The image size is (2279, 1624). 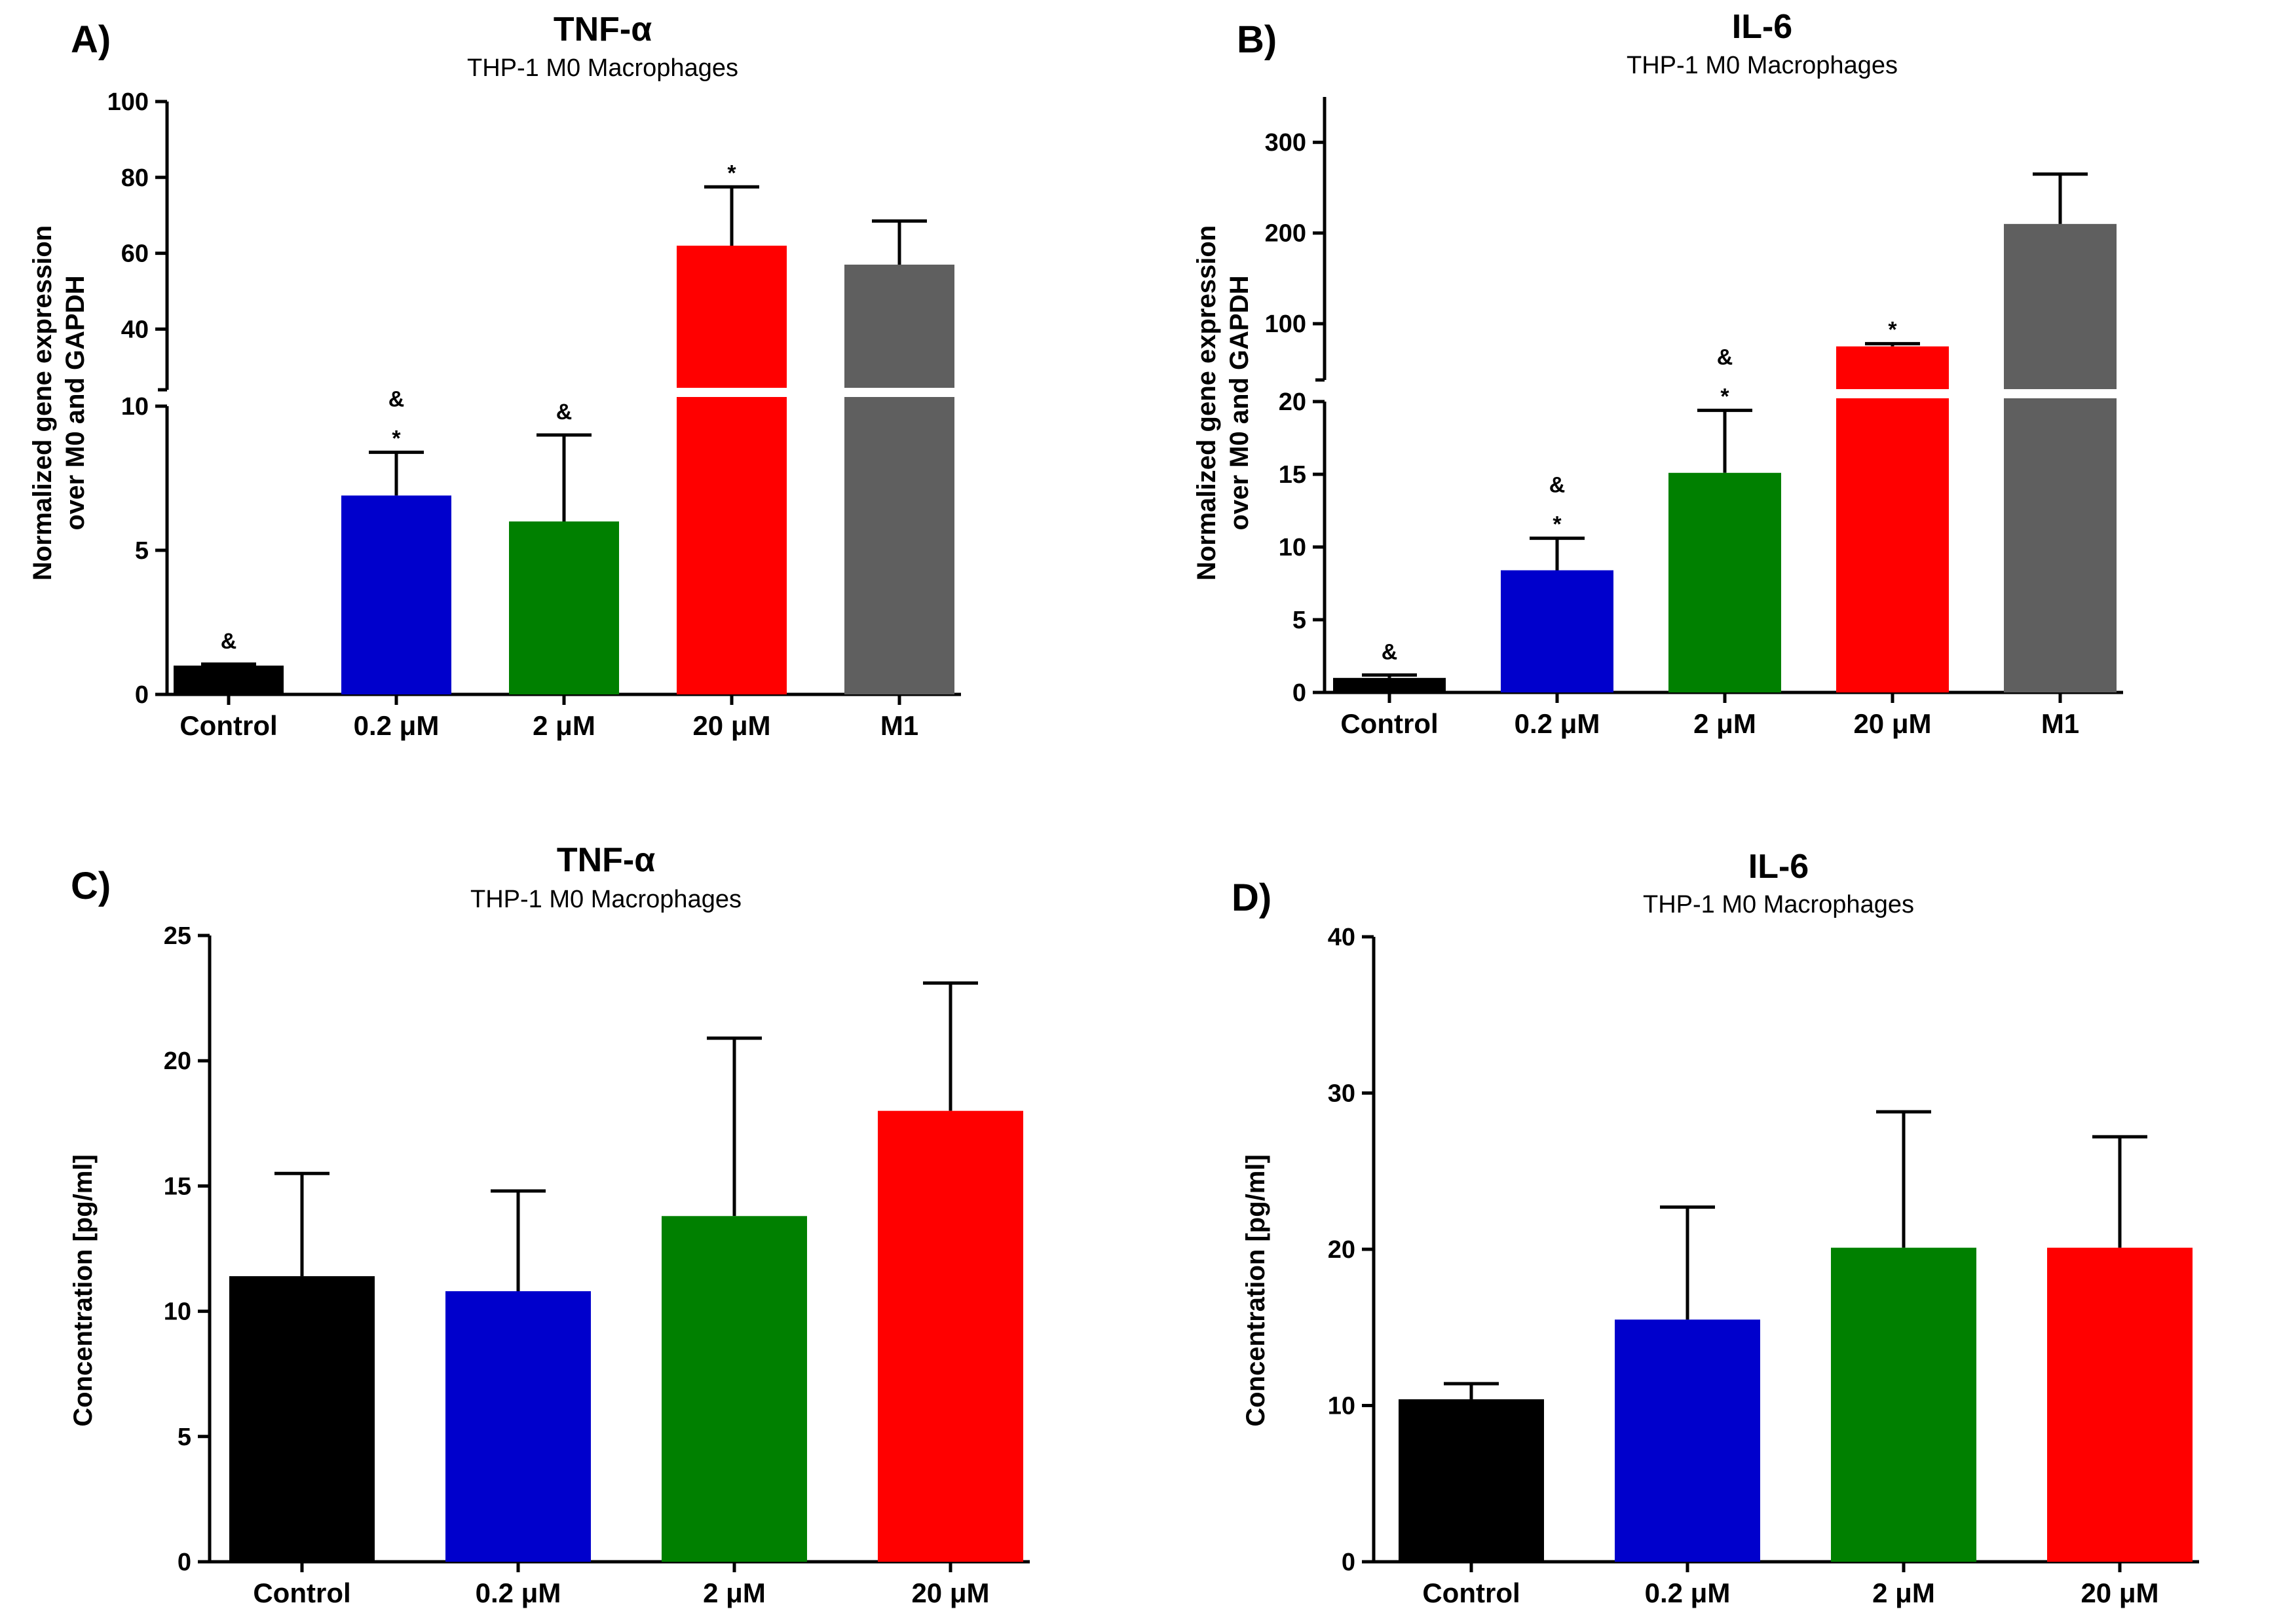 What do you see at coordinates (1341, 937) in the screenshot?
I see `y-tick-label: 40` at bounding box center [1341, 937].